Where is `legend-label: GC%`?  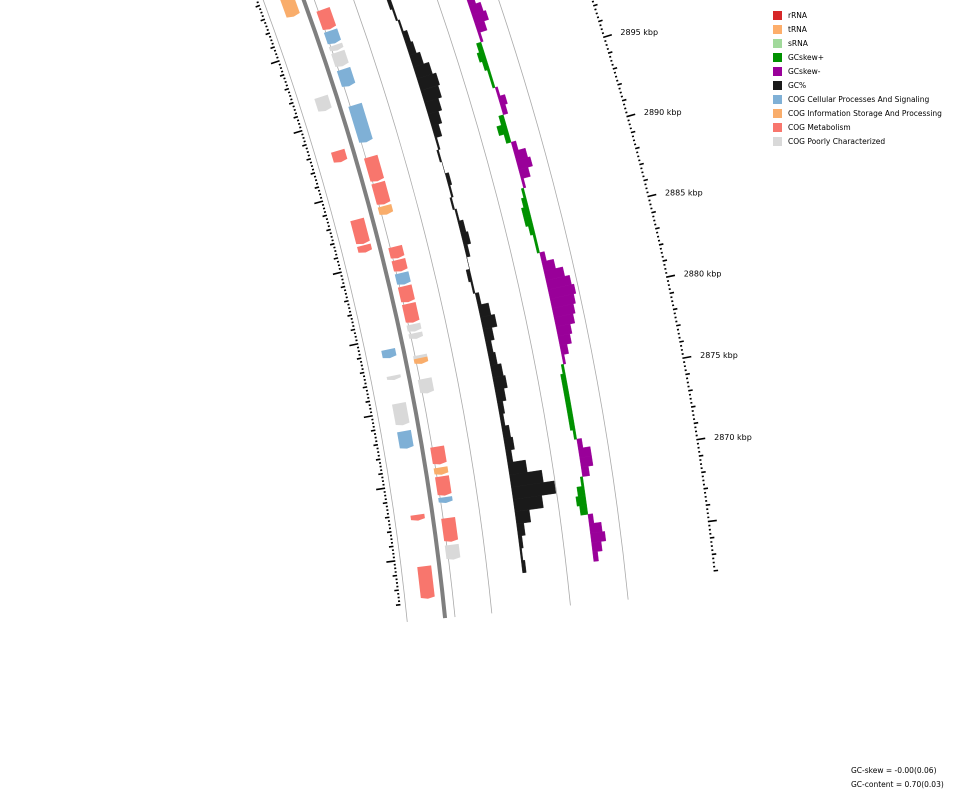
legend-label: GC% is located at coordinates (797, 85).